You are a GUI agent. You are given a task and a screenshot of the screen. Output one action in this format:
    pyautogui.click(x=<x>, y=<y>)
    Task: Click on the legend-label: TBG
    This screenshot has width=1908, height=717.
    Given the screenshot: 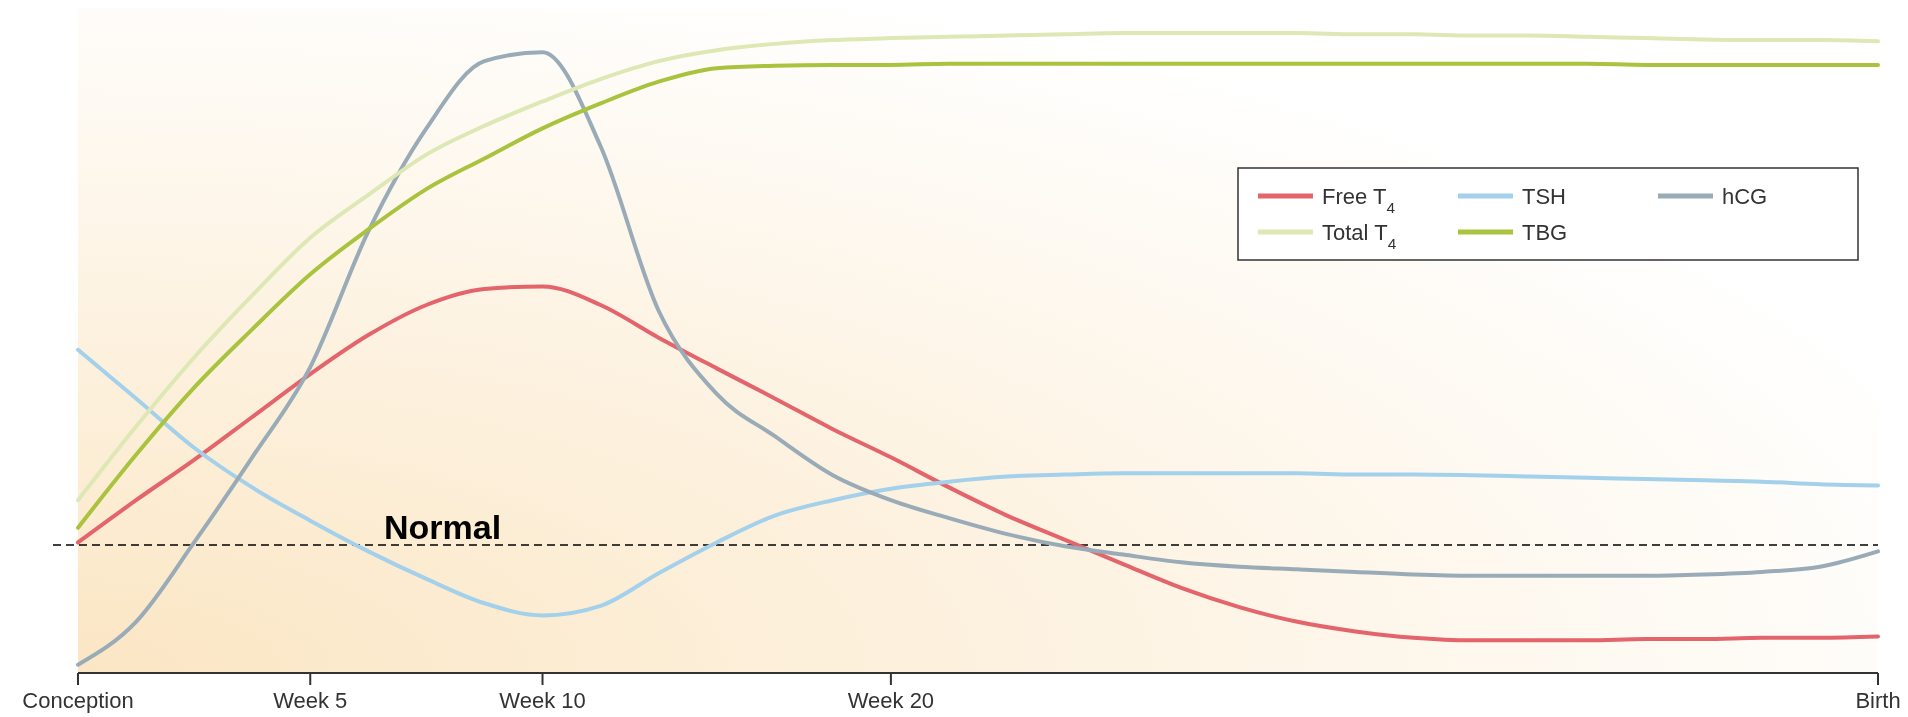 What is the action you would take?
    pyautogui.click(x=1545, y=232)
    